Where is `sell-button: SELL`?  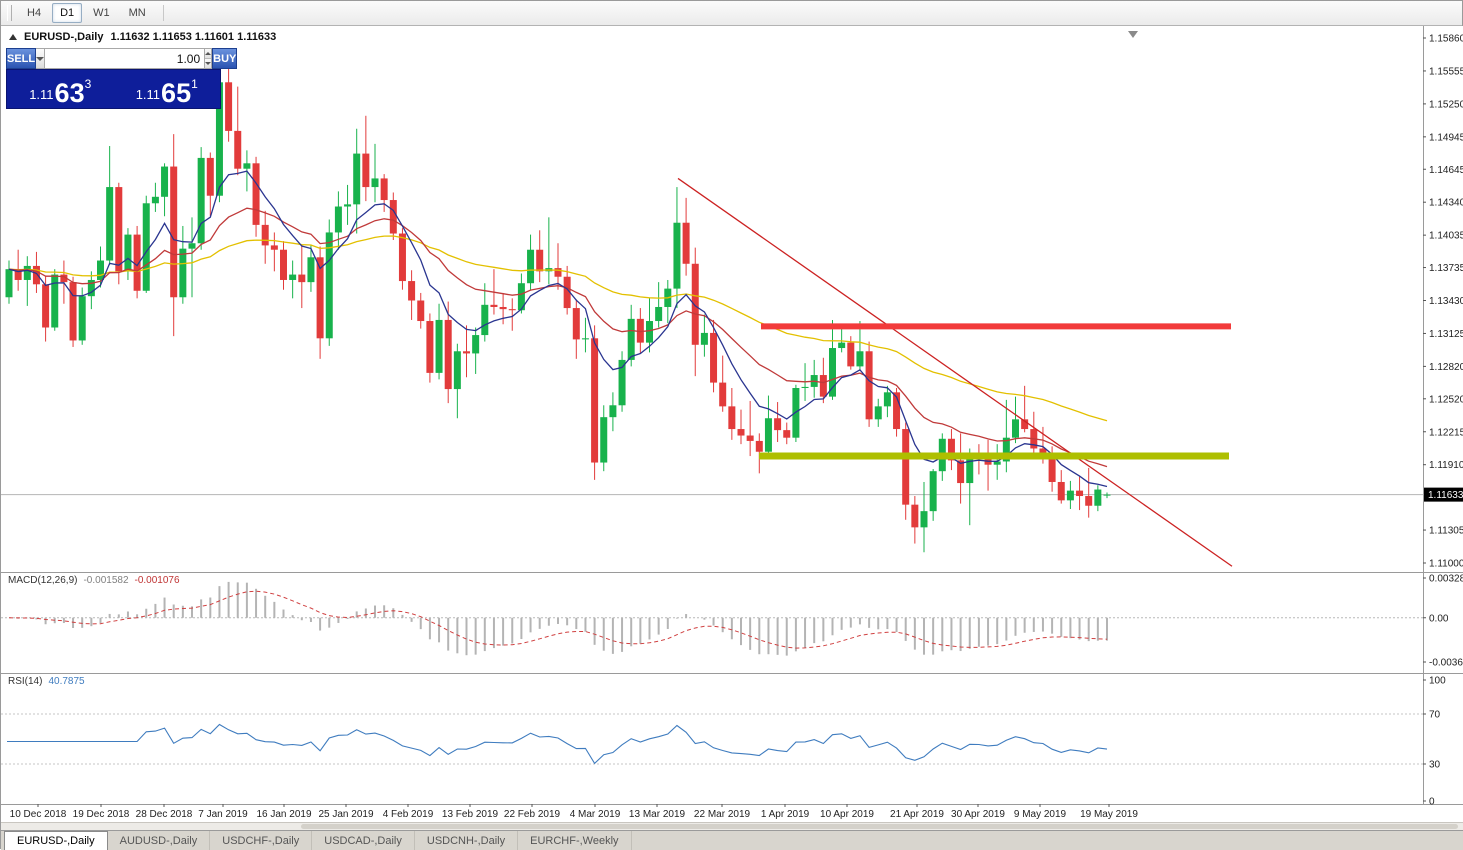
sell-button: SELL is located at coordinates (21, 58).